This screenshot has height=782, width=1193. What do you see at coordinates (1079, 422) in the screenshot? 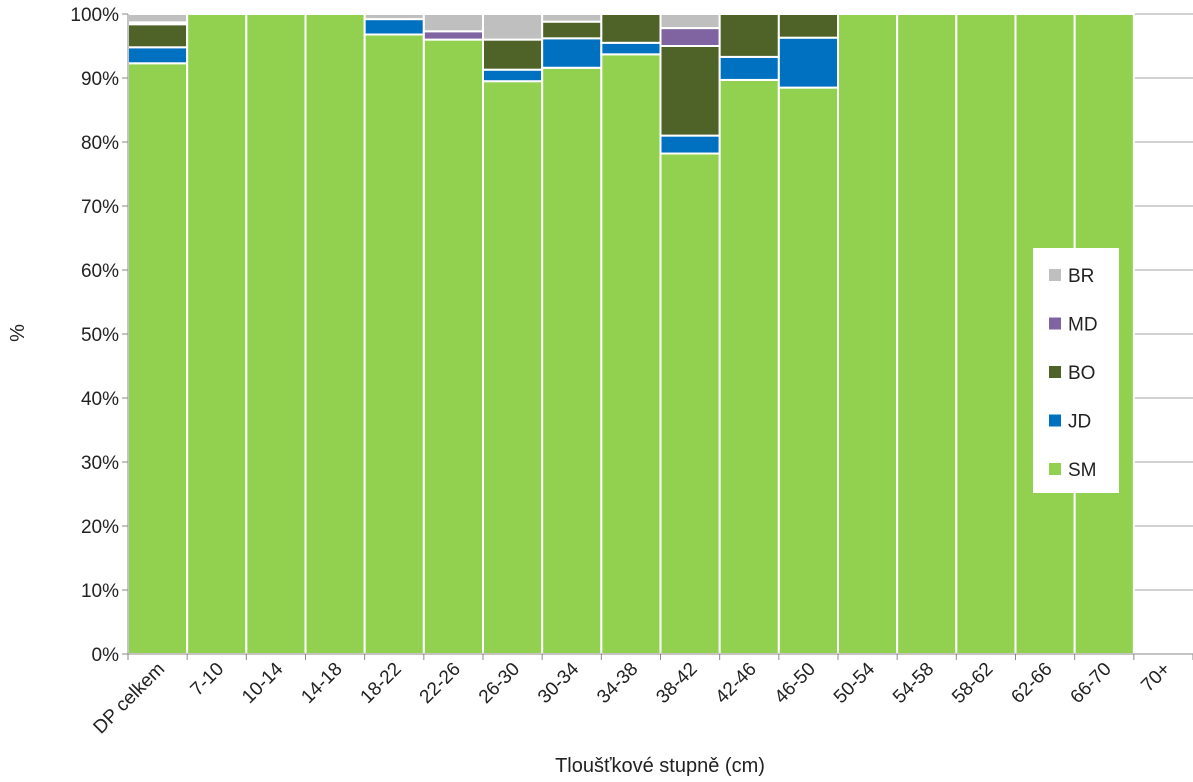
I see `legend-label-jd: JD` at bounding box center [1079, 422].